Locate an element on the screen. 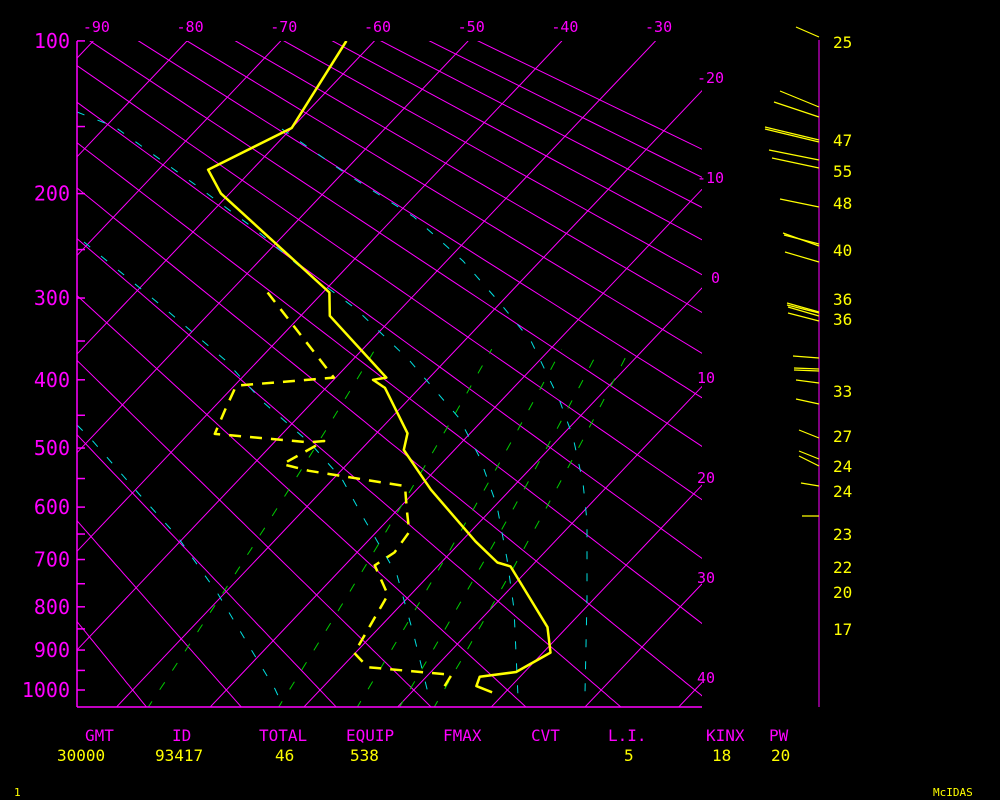 Image resolution: width=1000 pixels, height=800 pixels. temperature-tick-label: -20 is located at coordinates (710, 78).